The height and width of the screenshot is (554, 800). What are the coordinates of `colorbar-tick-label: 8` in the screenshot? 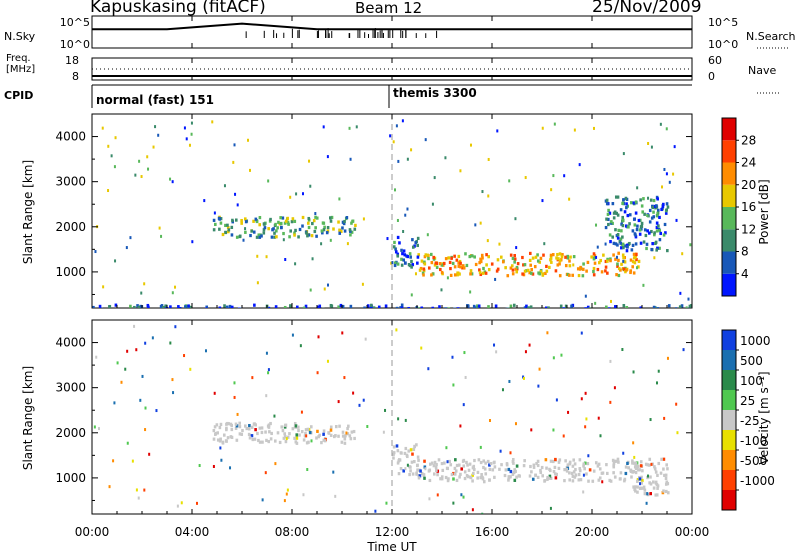 It's located at (745, 252).